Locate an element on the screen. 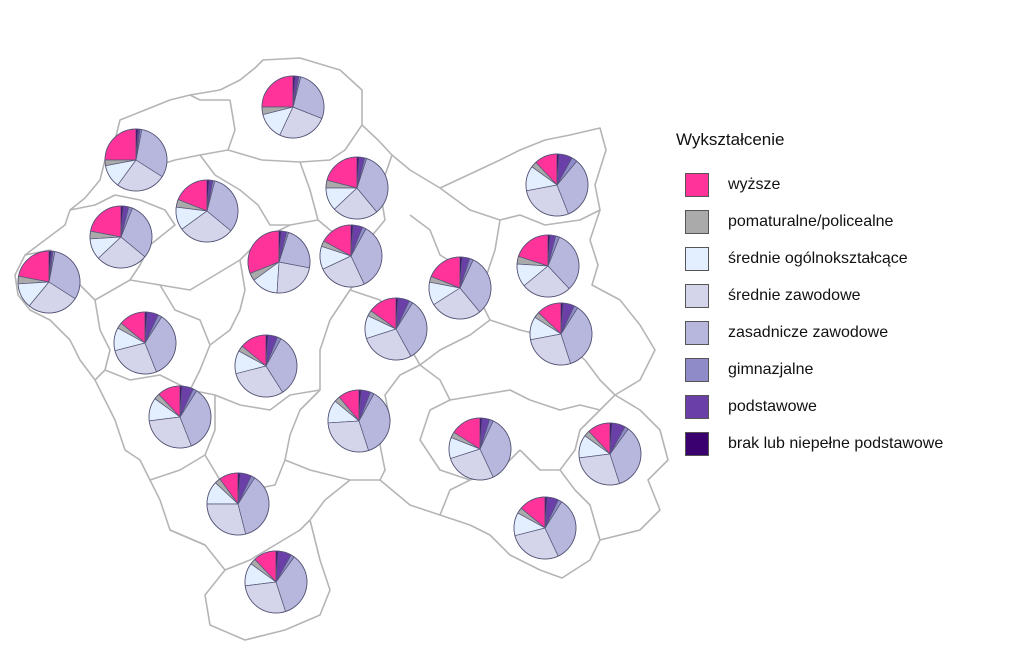  legend-item-srednie-ogolnoksztalcace: średnie ogólnokształcące is located at coordinates (841, 258).